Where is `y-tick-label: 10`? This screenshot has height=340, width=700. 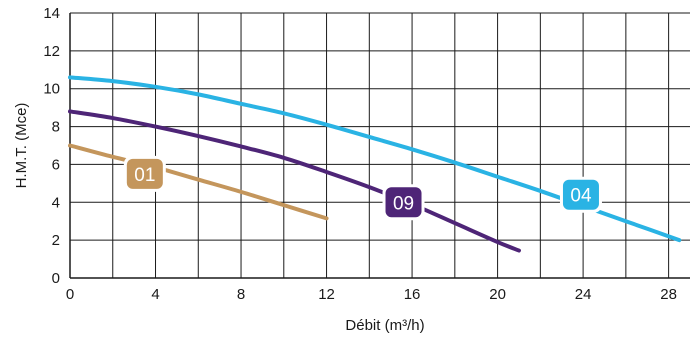
y-tick-label: 10 is located at coordinates (51, 89).